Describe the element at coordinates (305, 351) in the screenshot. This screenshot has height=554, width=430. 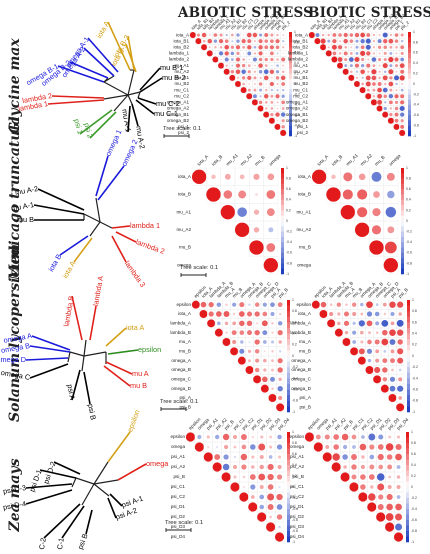
I see `matrix-row-label: mu_B` at that location.